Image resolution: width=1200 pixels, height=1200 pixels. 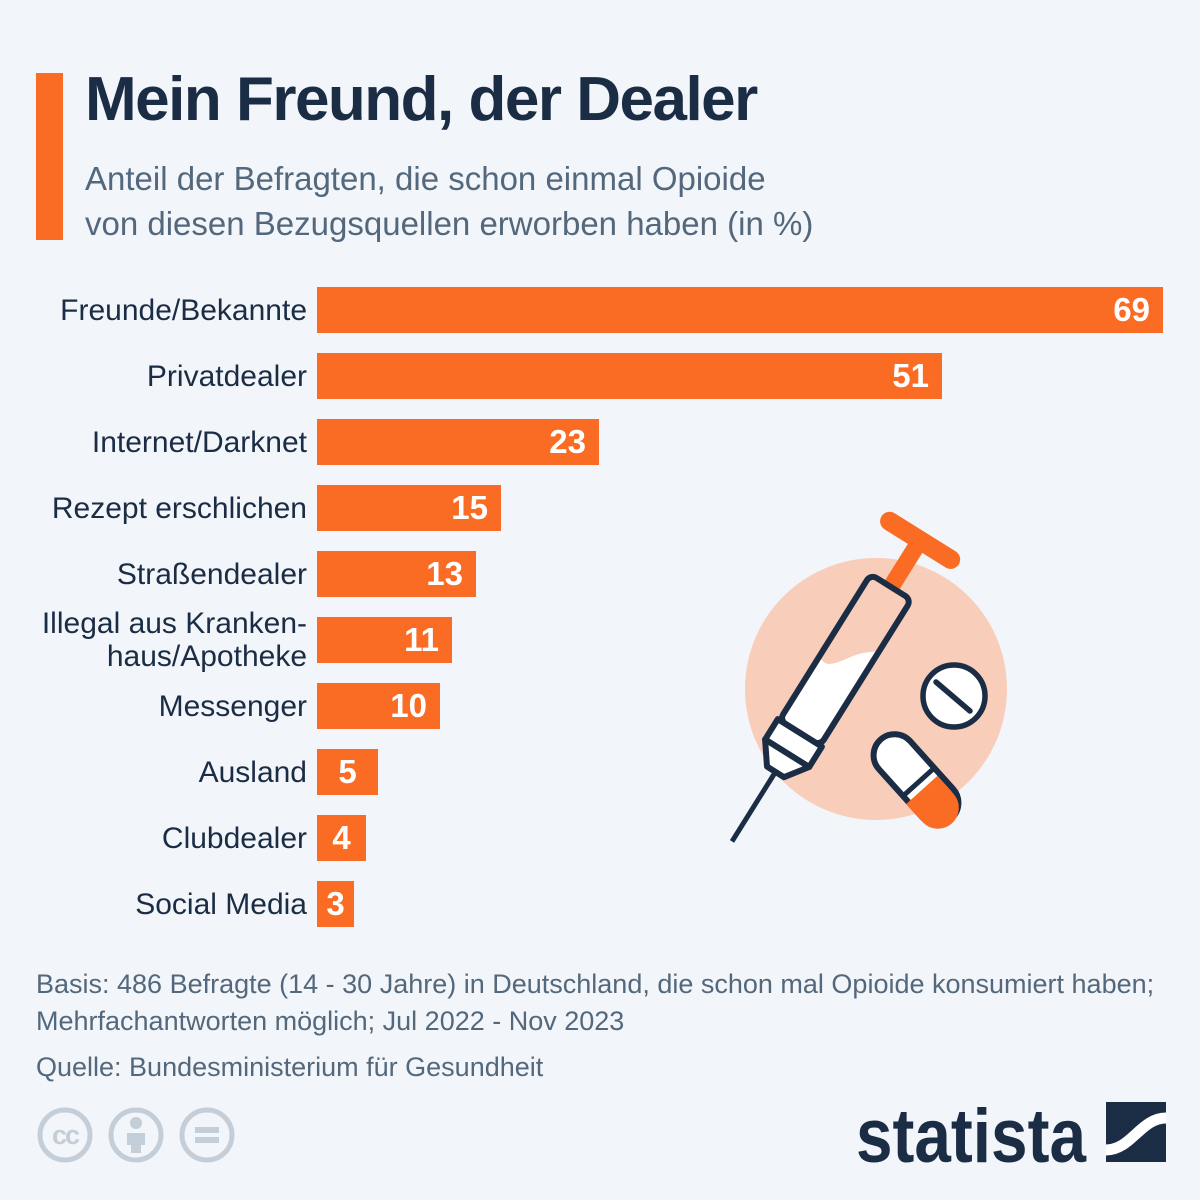 What do you see at coordinates (605, 640) in the screenshot?
I see `bar-row: Illegal aus Kranken- haus/Apotheke 11` at bounding box center [605, 640].